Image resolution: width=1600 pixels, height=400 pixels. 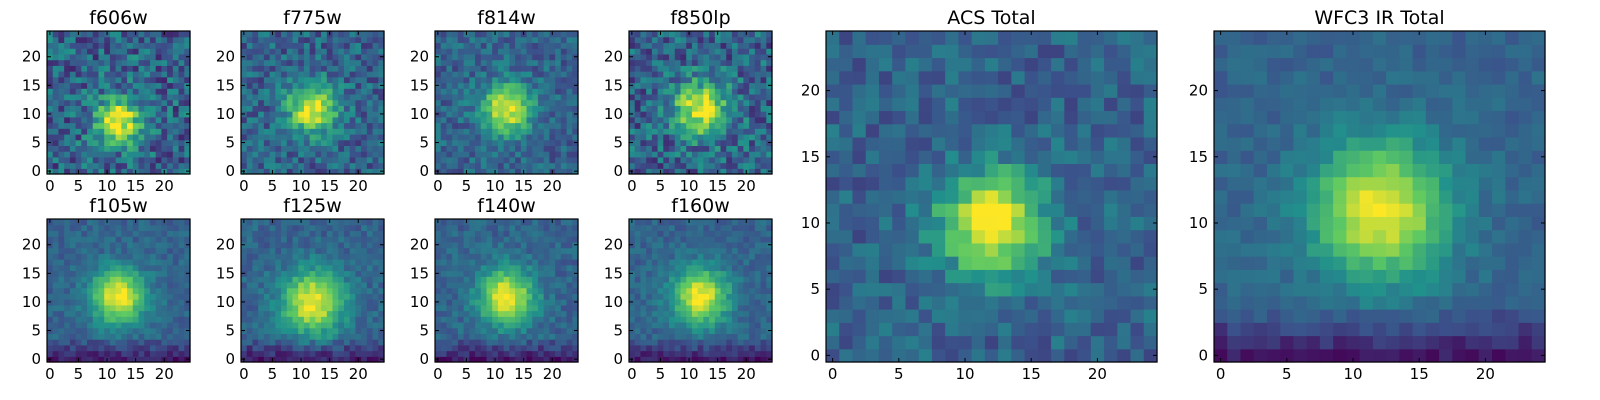 What do you see at coordinates (312, 102) in the screenshot?
I see `axes-frame` at bounding box center [312, 102].